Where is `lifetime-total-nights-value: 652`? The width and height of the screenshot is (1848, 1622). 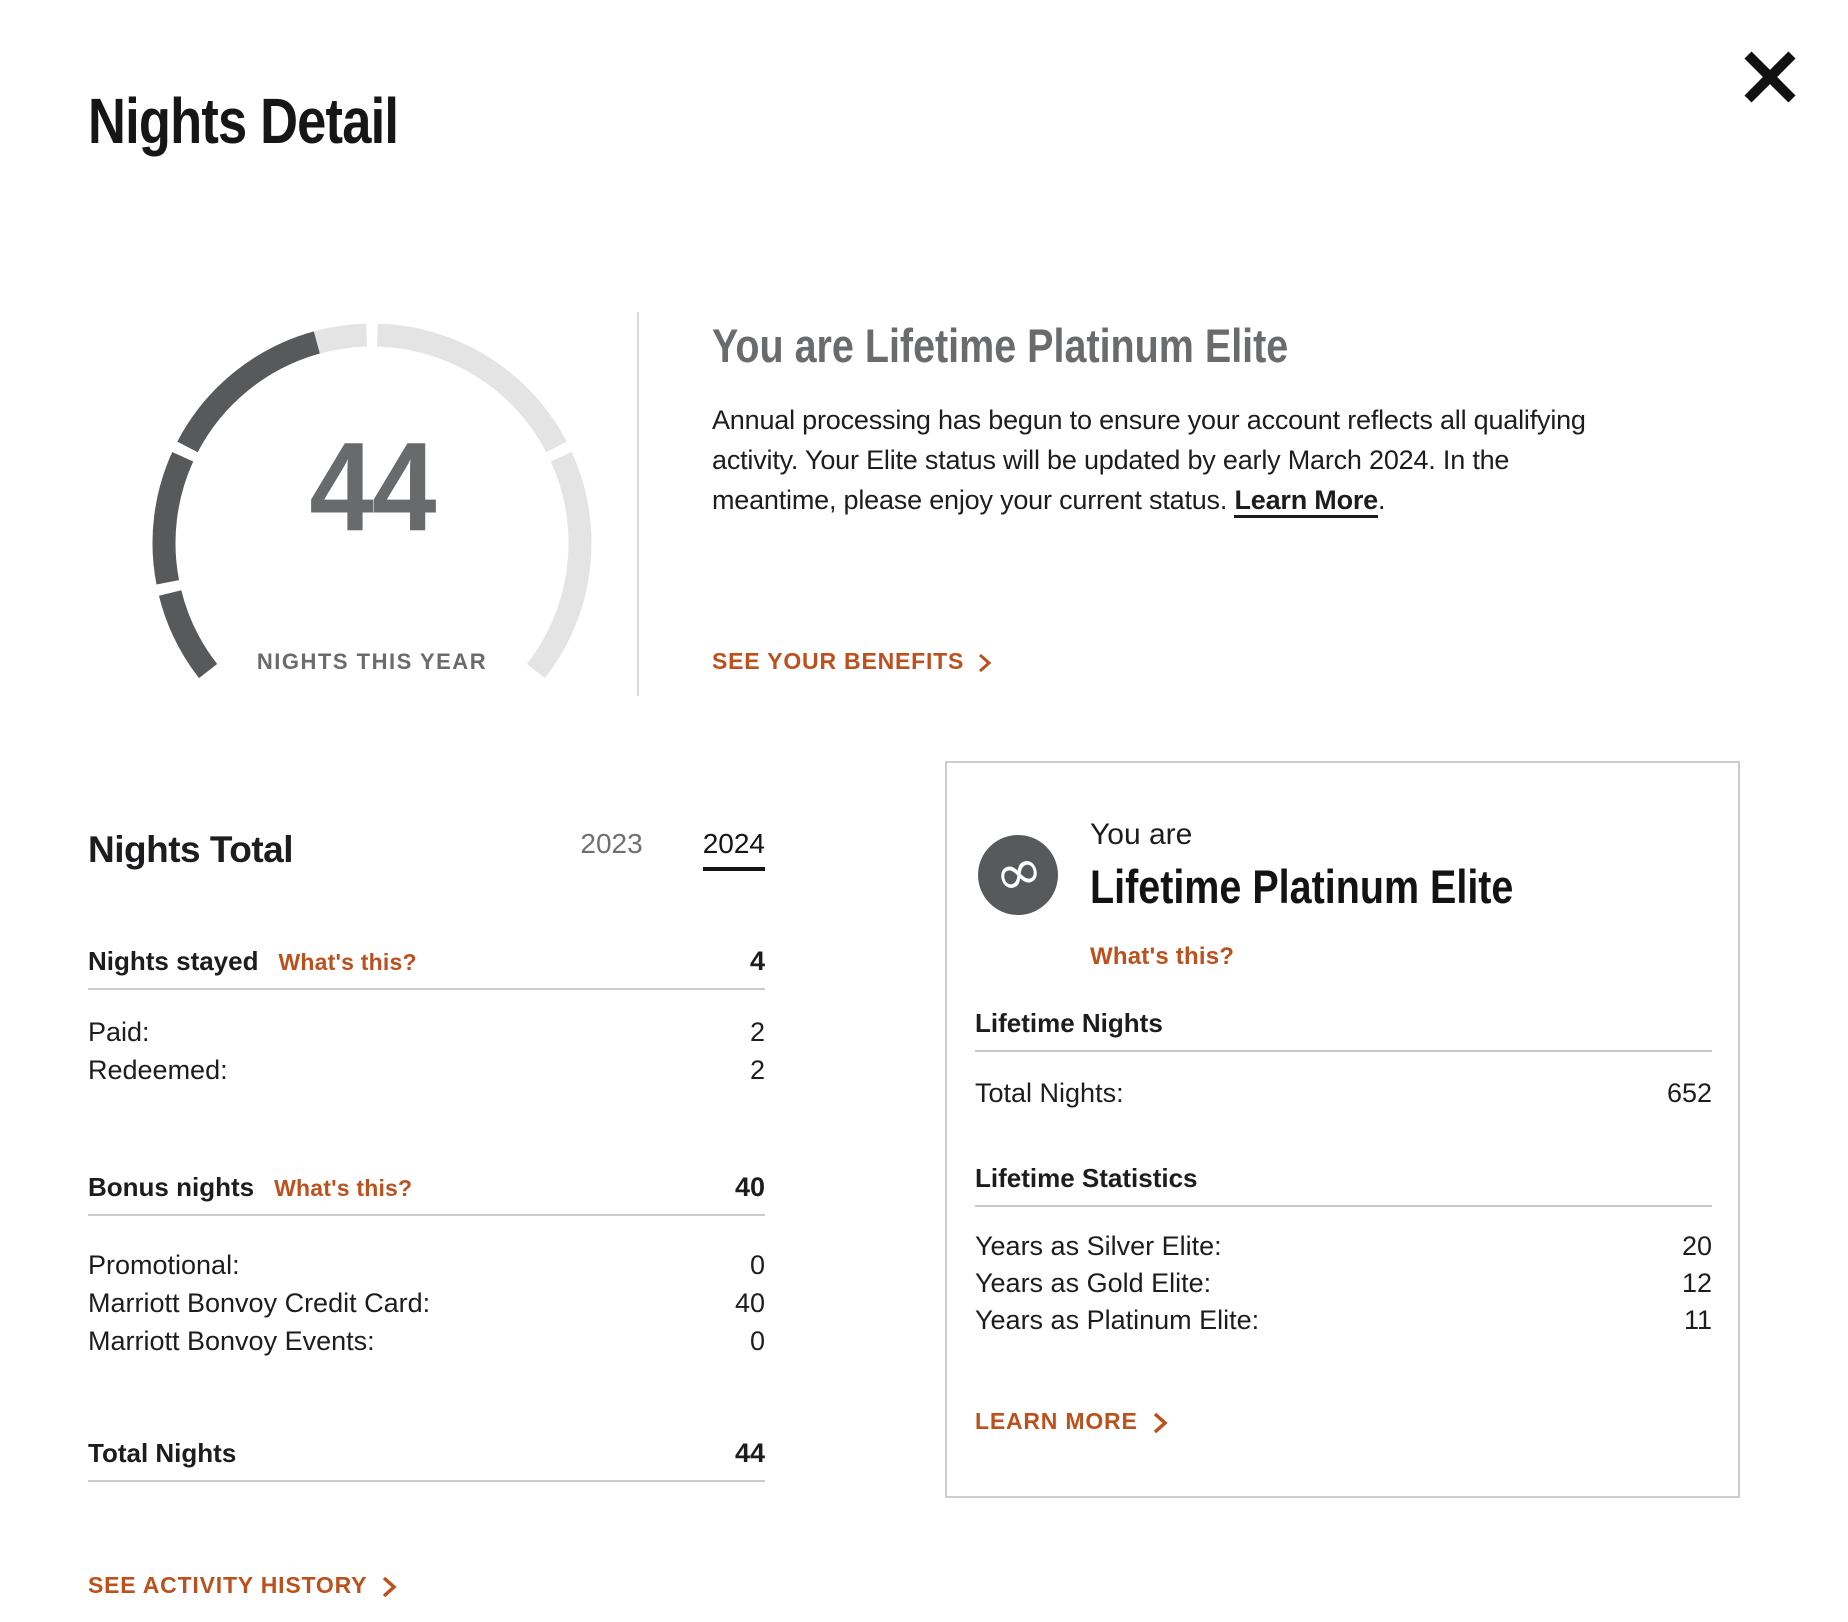 lifetime-total-nights-value: 652 is located at coordinates (1689, 1093).